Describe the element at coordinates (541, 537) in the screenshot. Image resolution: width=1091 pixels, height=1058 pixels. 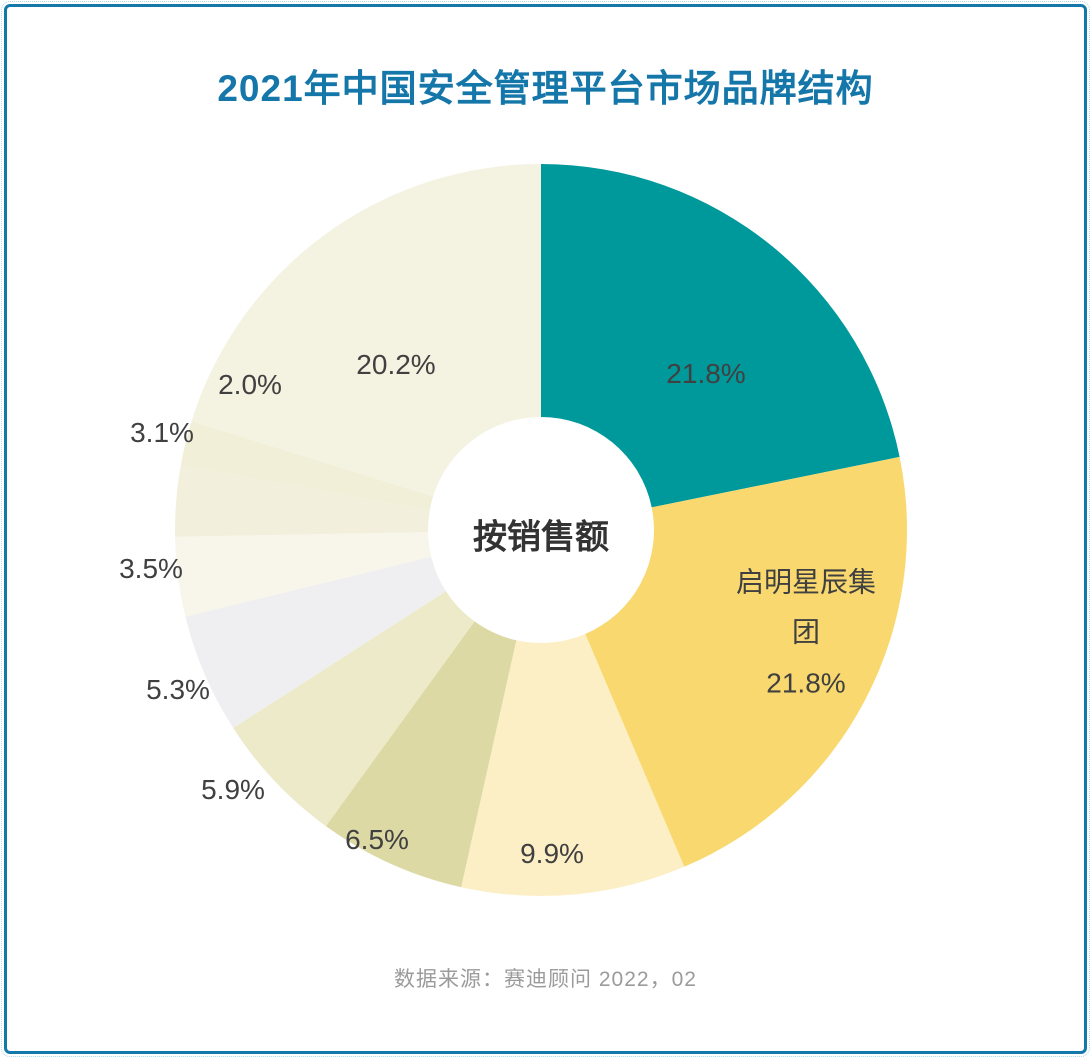
I see `center-label: 按销售额` at that location.